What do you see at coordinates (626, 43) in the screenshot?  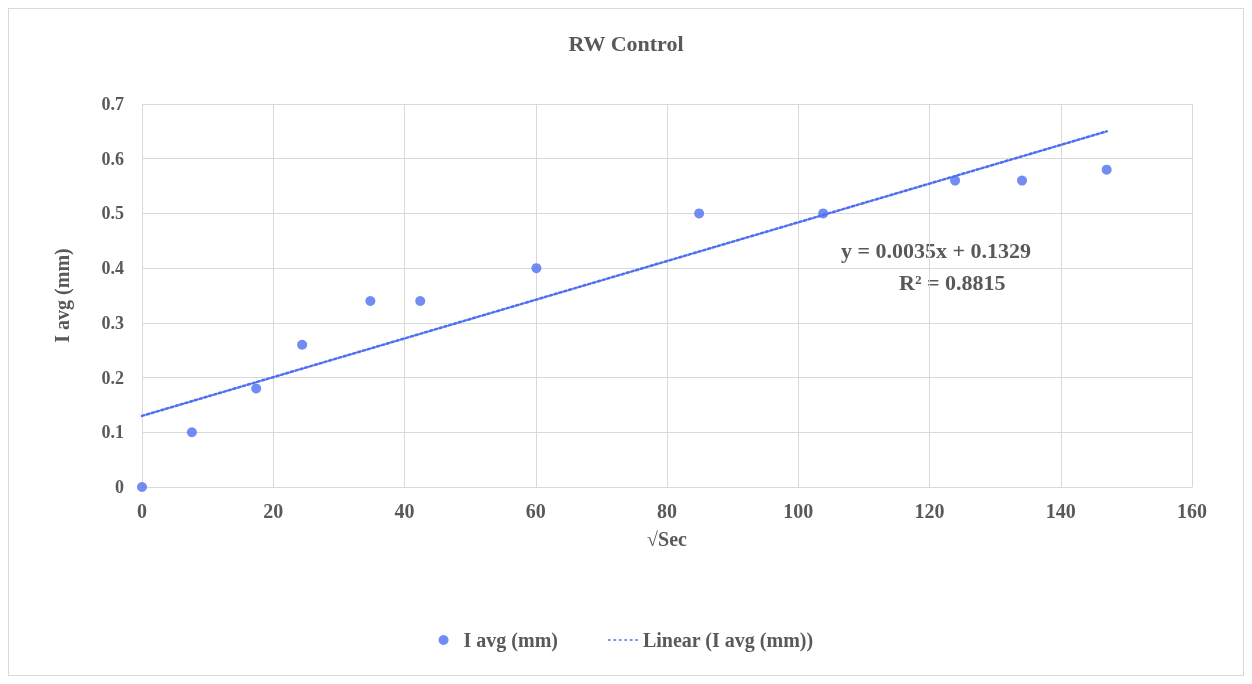 I see `chart-title: RW Control` at bounding box center [626, 43].